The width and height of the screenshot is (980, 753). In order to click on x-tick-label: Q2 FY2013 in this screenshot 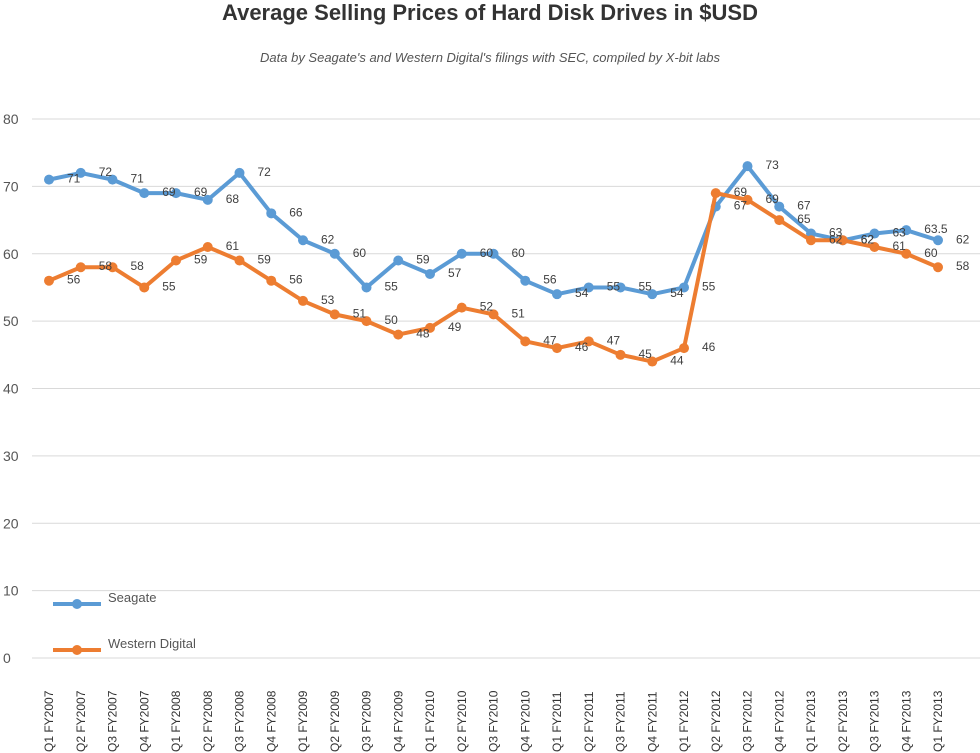, I will do `click(843, 721)`.